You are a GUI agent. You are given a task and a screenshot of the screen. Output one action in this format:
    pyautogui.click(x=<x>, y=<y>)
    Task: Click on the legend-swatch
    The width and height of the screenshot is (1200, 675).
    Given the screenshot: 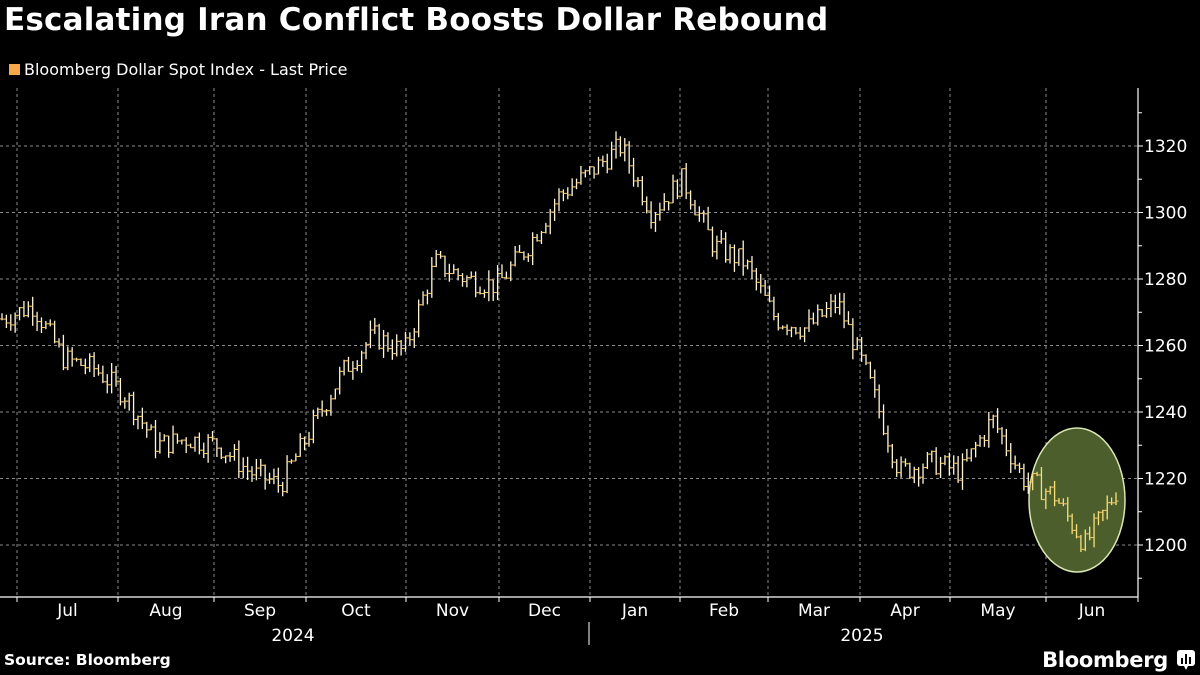 What is the action you would take?
    pyautogui.click(x=14, y=69)
    